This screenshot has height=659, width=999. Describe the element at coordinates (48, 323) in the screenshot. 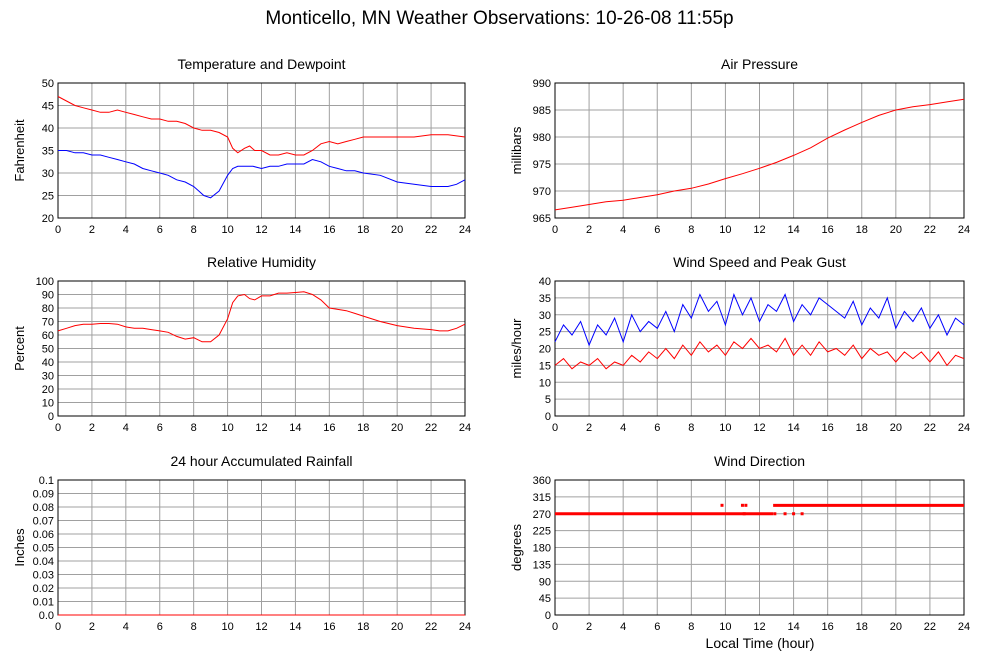

I see `y-tick-label: 70` at that location.